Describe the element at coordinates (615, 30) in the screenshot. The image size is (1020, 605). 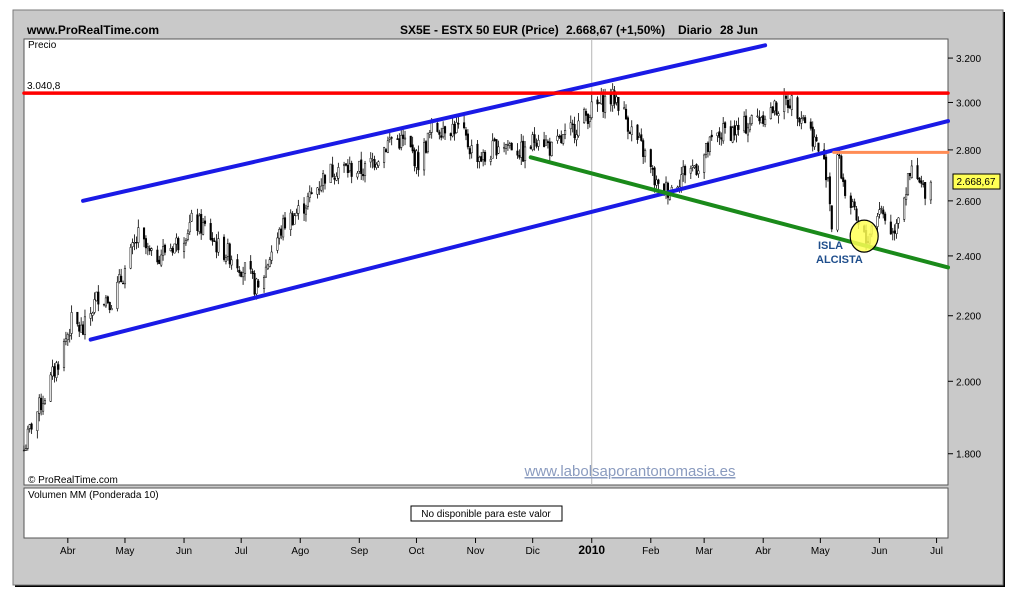
I see `last-price: 2.668,67 (+1,50%)` at that location.